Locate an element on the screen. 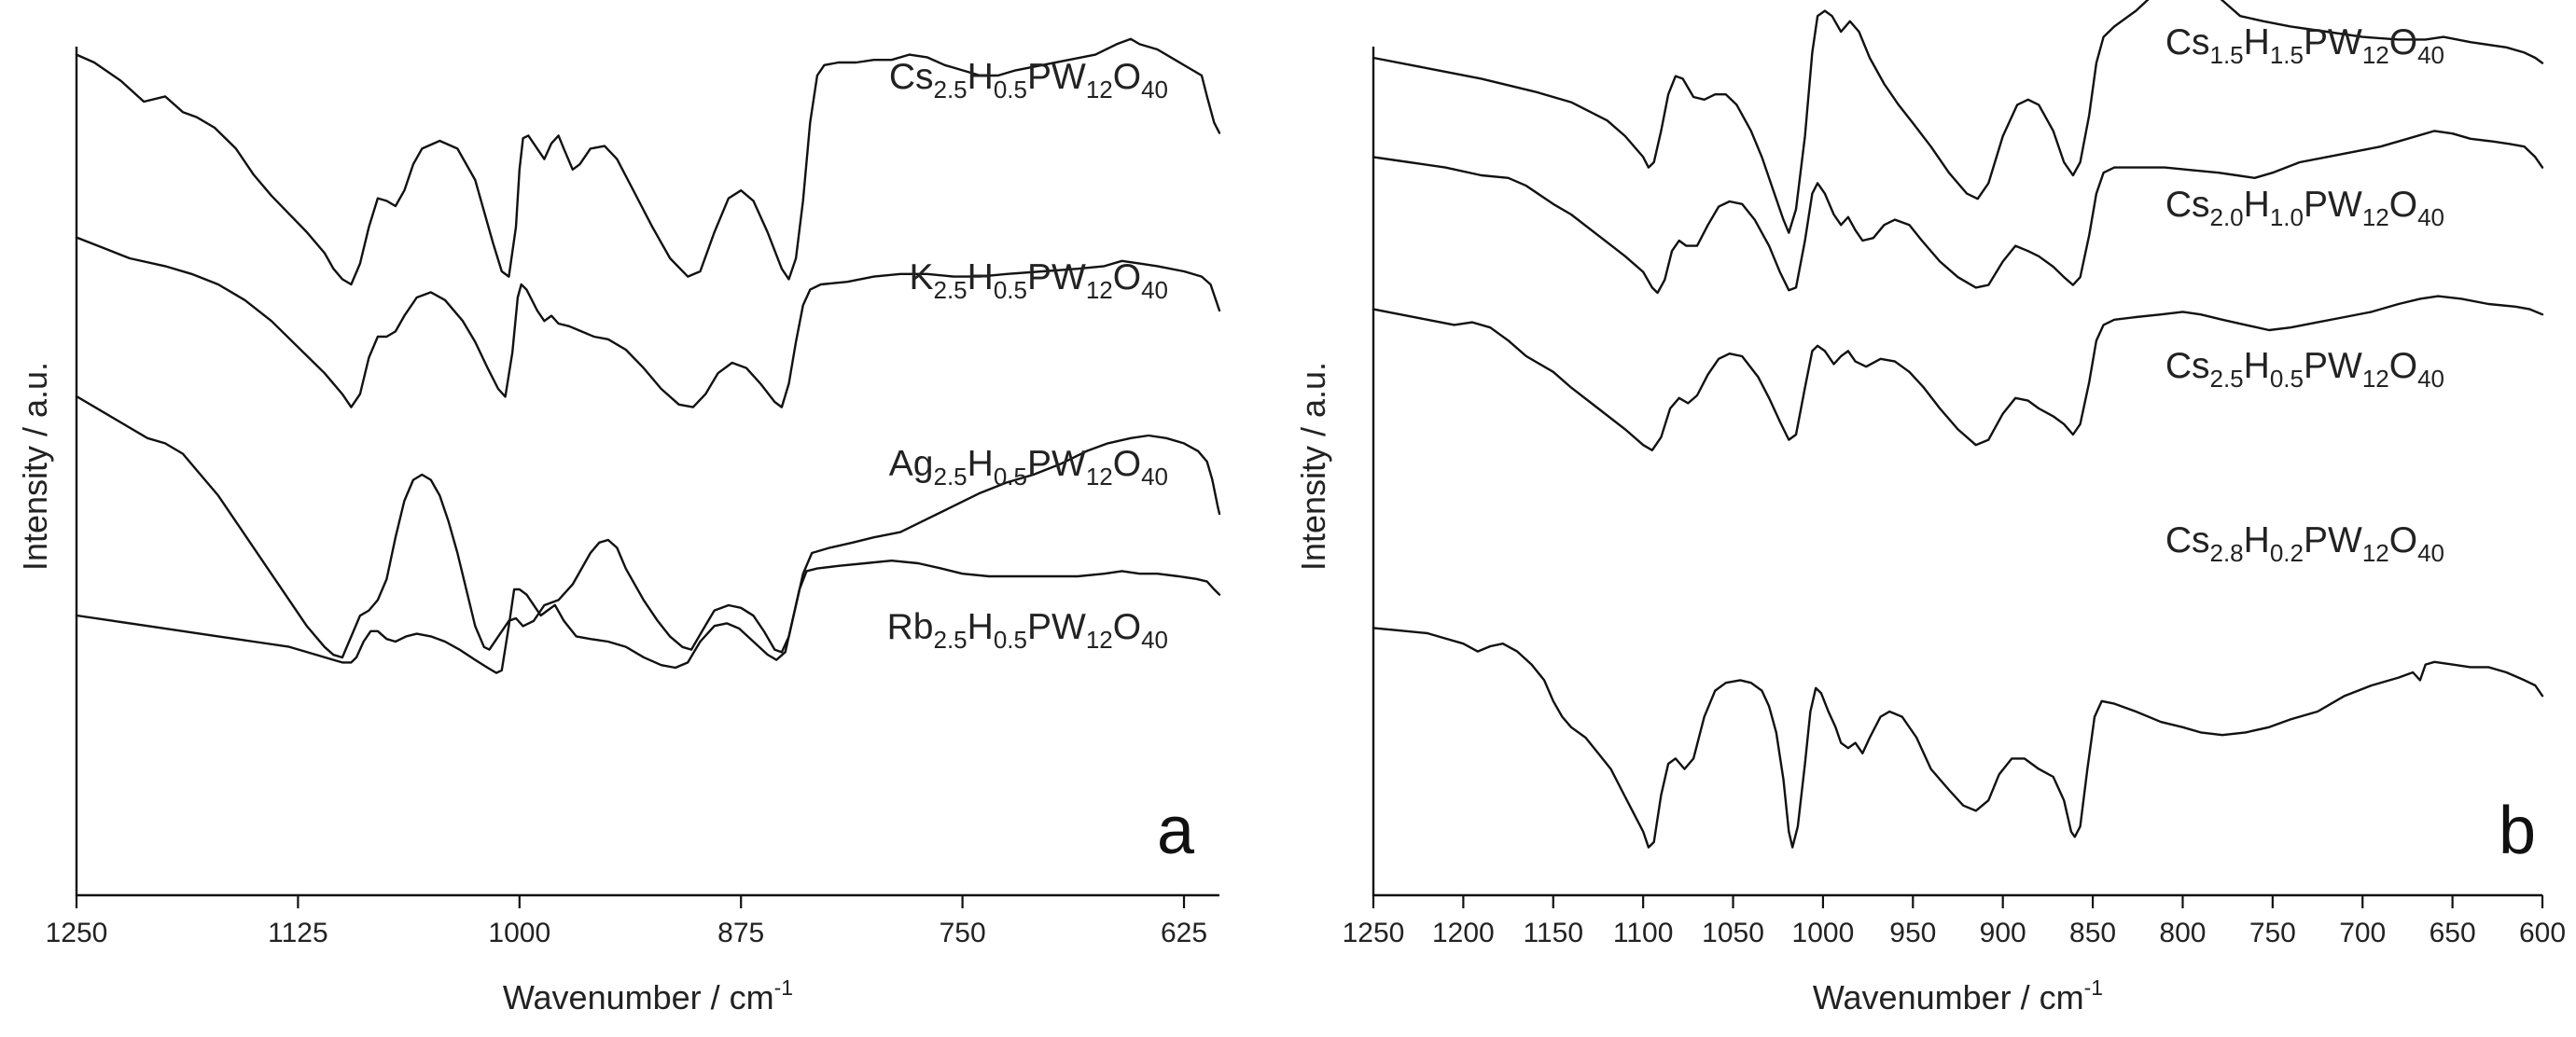  series-label-b-1: Cs1.5H1.5PW12O40 is located at coordinates (2304, 45).